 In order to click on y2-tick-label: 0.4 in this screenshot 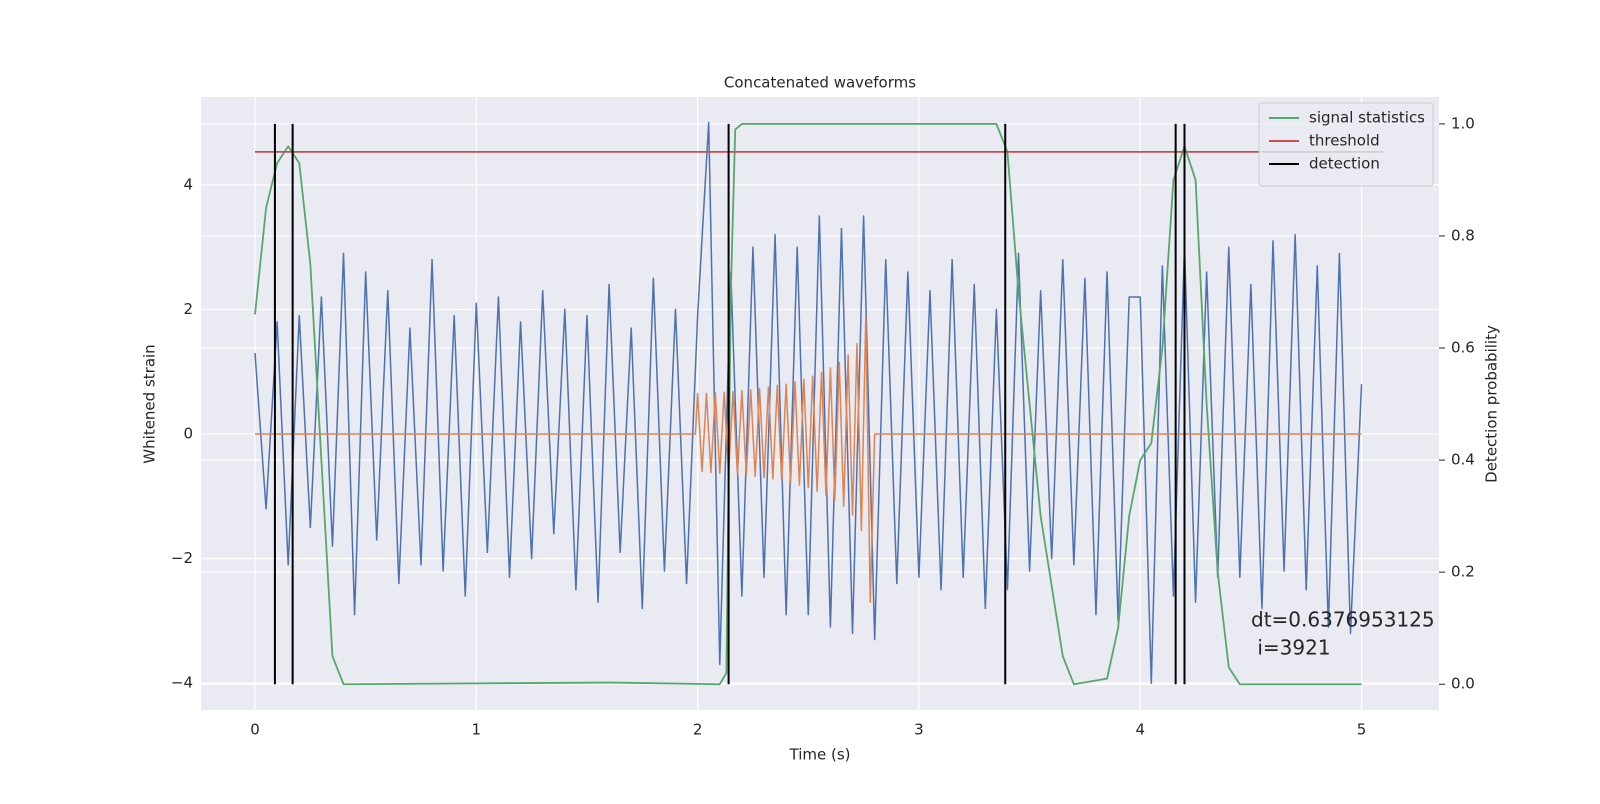, I will do `click(1463, 460)`.